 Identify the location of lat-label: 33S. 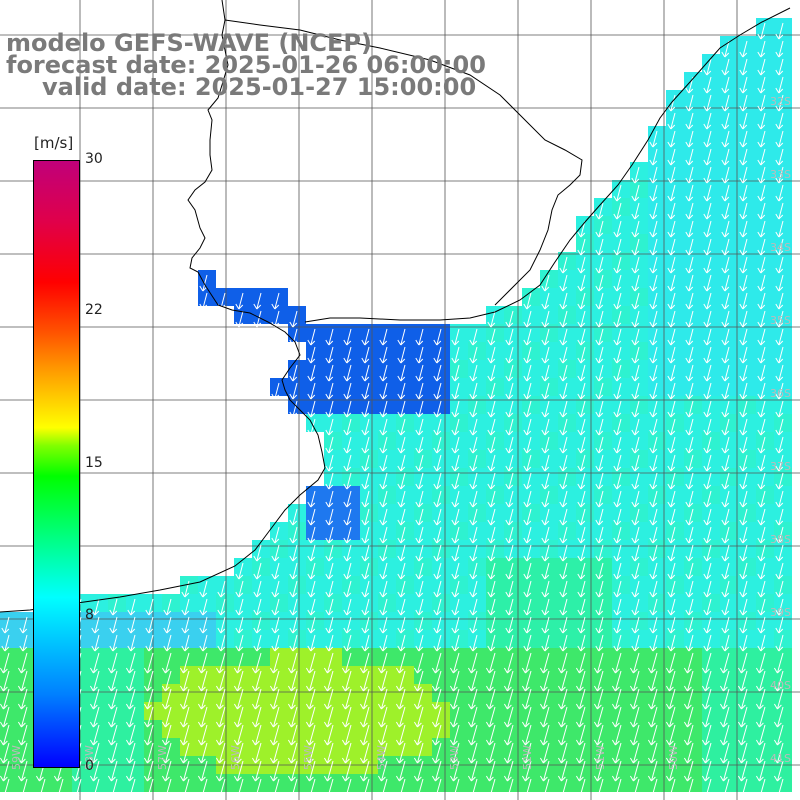
(780, 174).